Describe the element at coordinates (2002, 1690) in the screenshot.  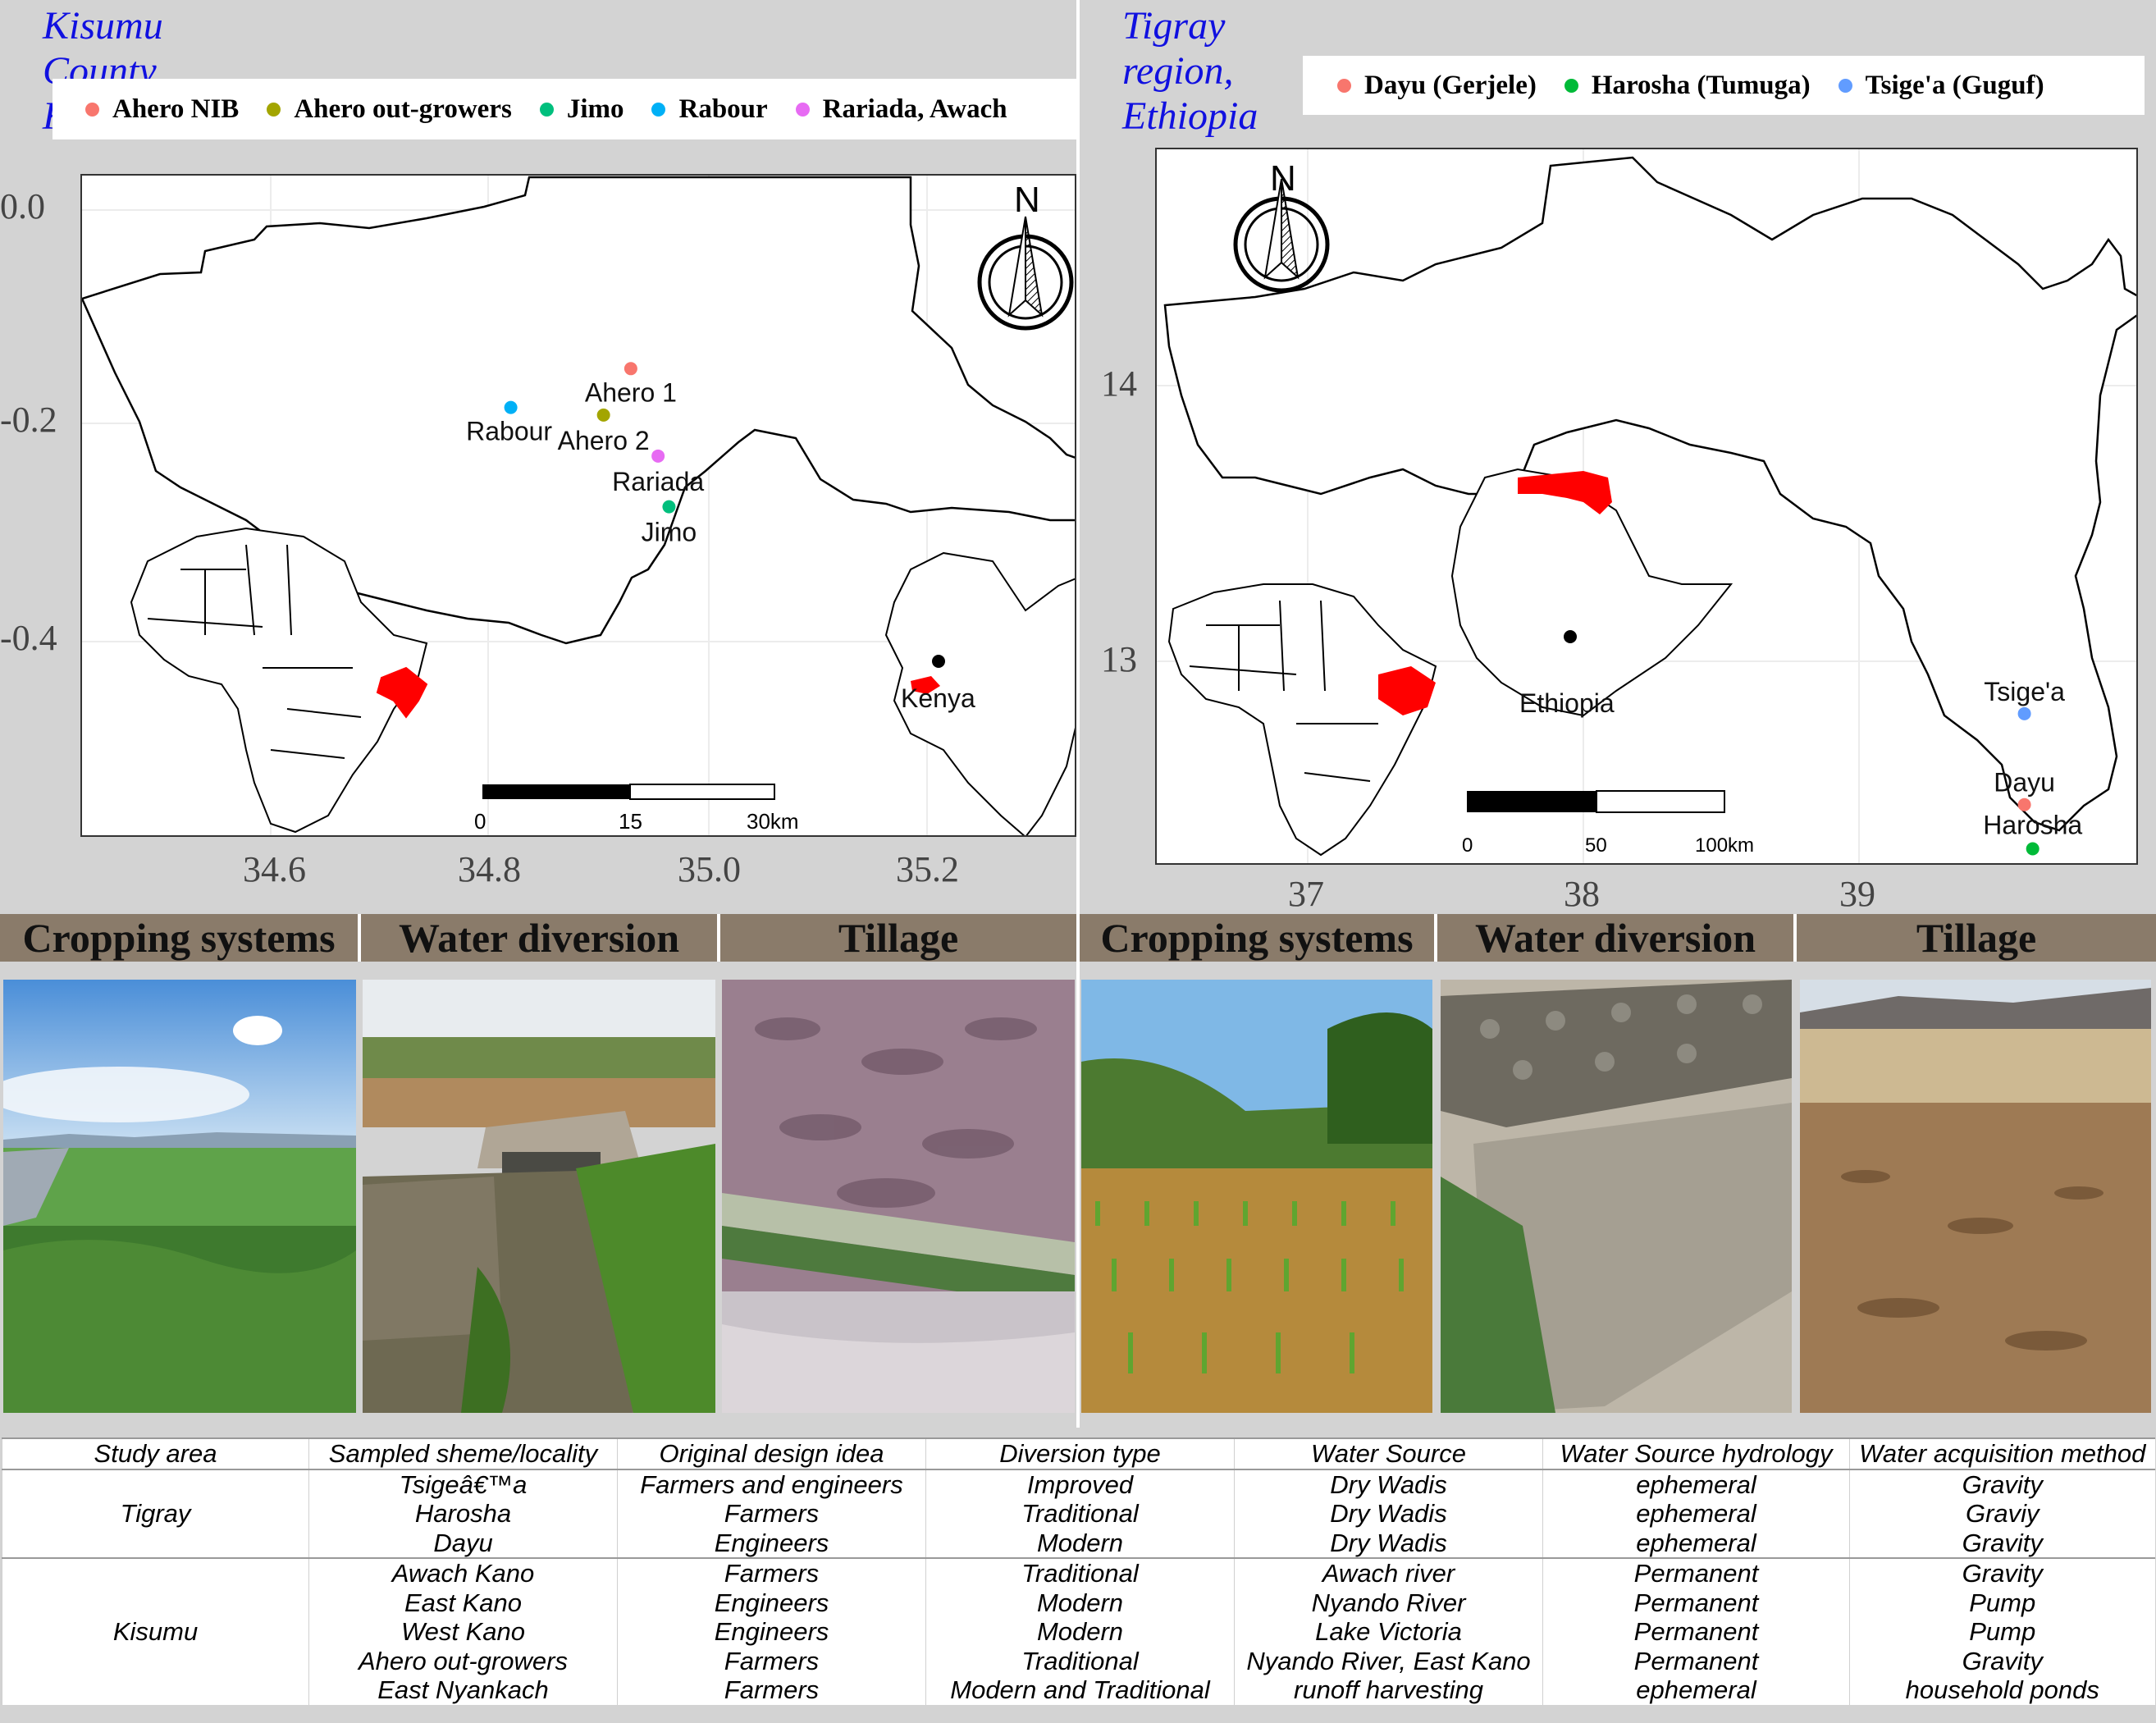
I see `table-cell: household ponds` at that location.